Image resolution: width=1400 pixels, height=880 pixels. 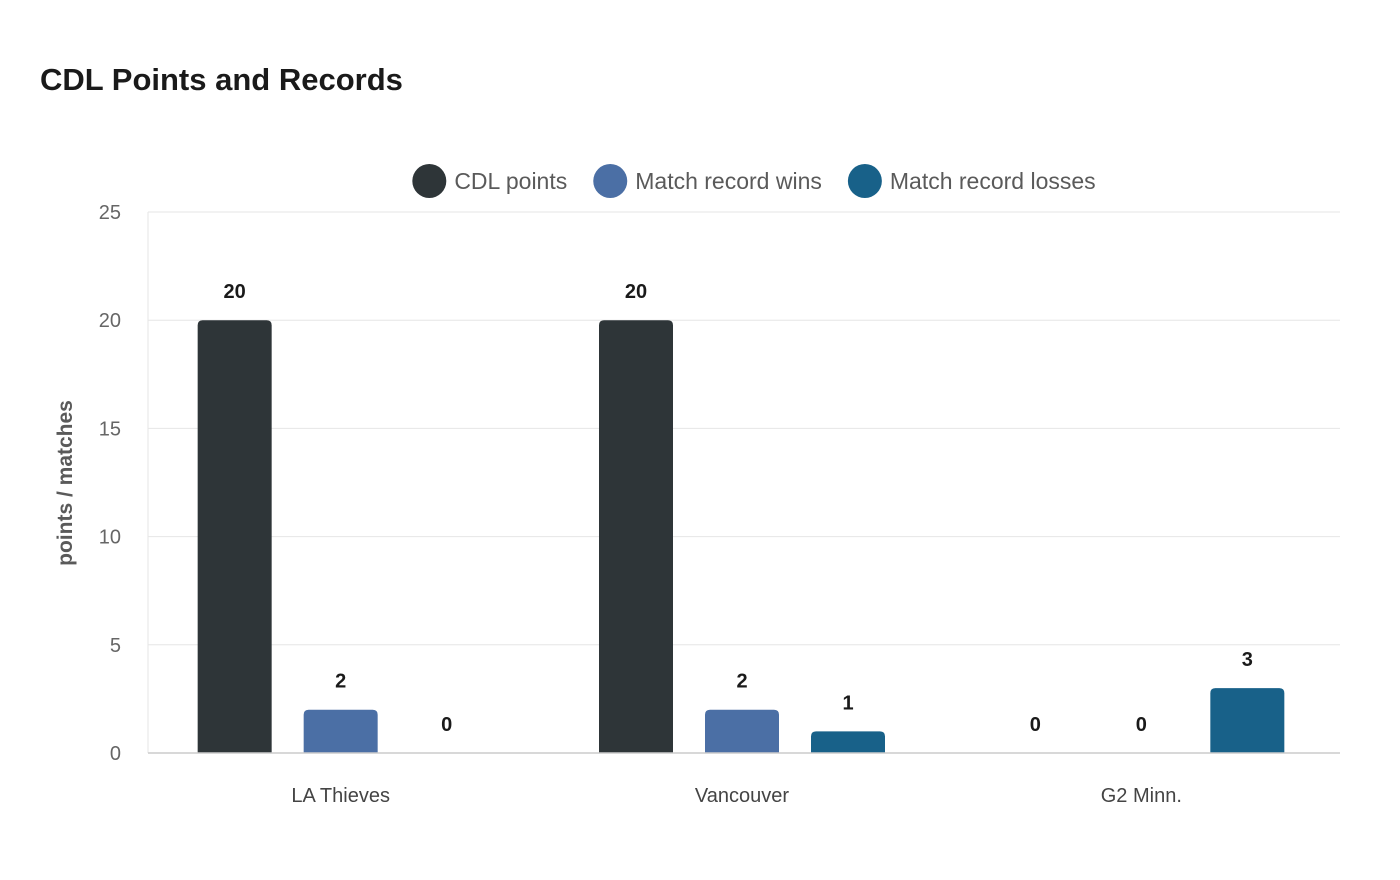 What do you see at coordinates (510, 181) in the screenshot?
I see `legend-label: CDL points` at bounding box center [510, 181].